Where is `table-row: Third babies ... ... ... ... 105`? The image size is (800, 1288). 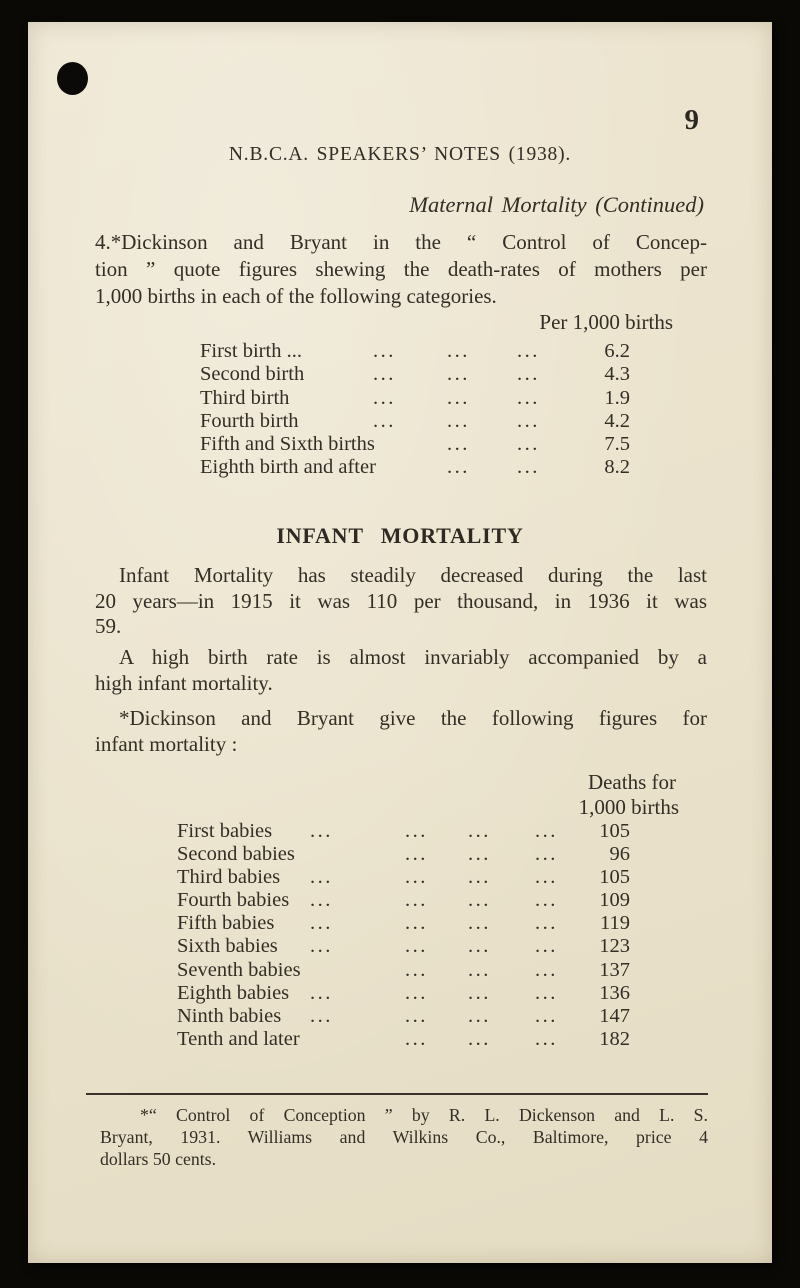
table-row: Third babies ... ... ... ... 105 is located at coordinates (400, 877).